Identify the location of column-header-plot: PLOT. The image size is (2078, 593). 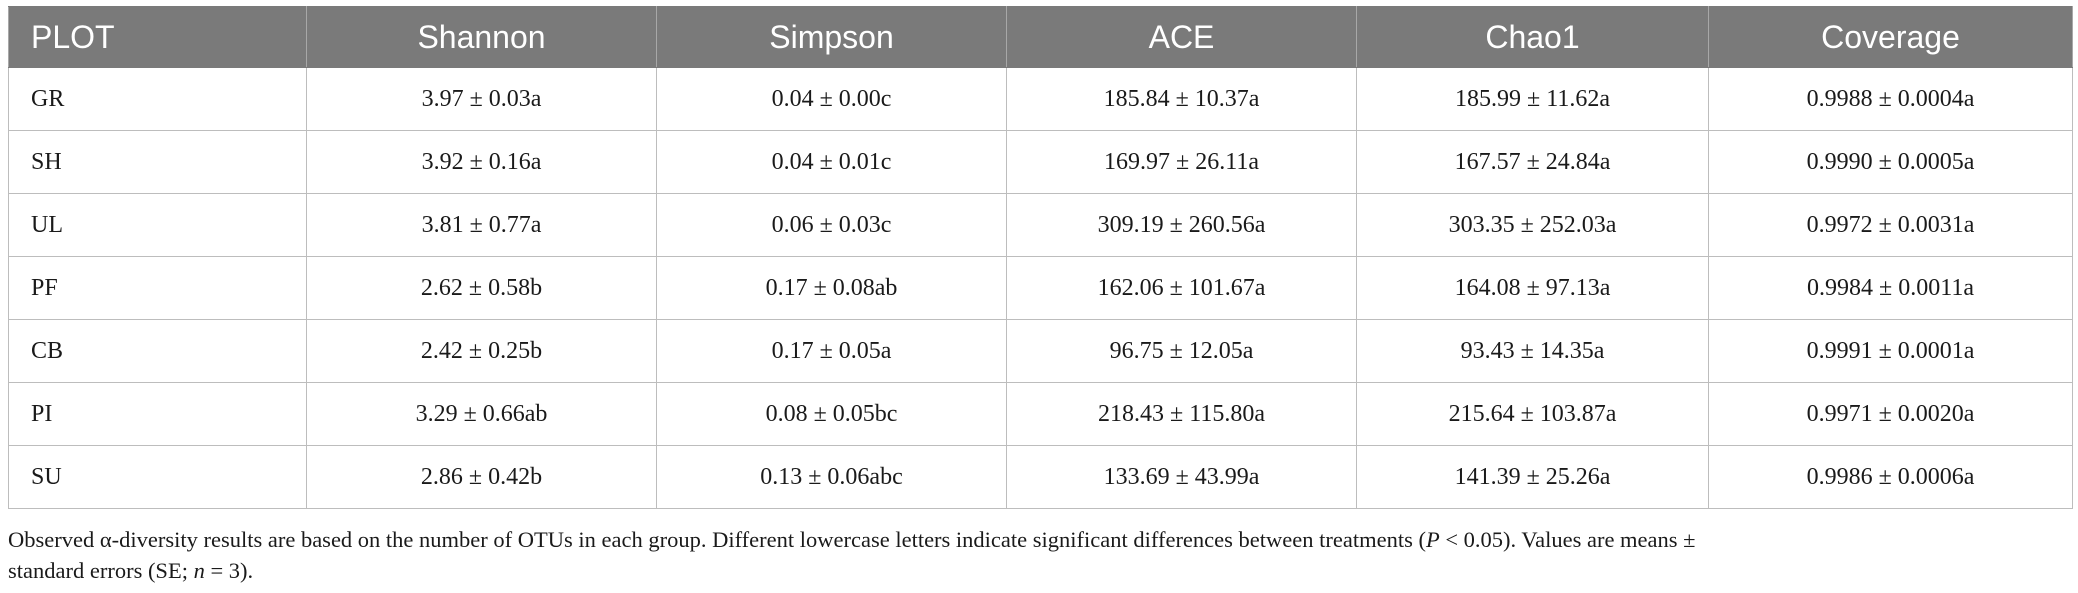
(157, 37).